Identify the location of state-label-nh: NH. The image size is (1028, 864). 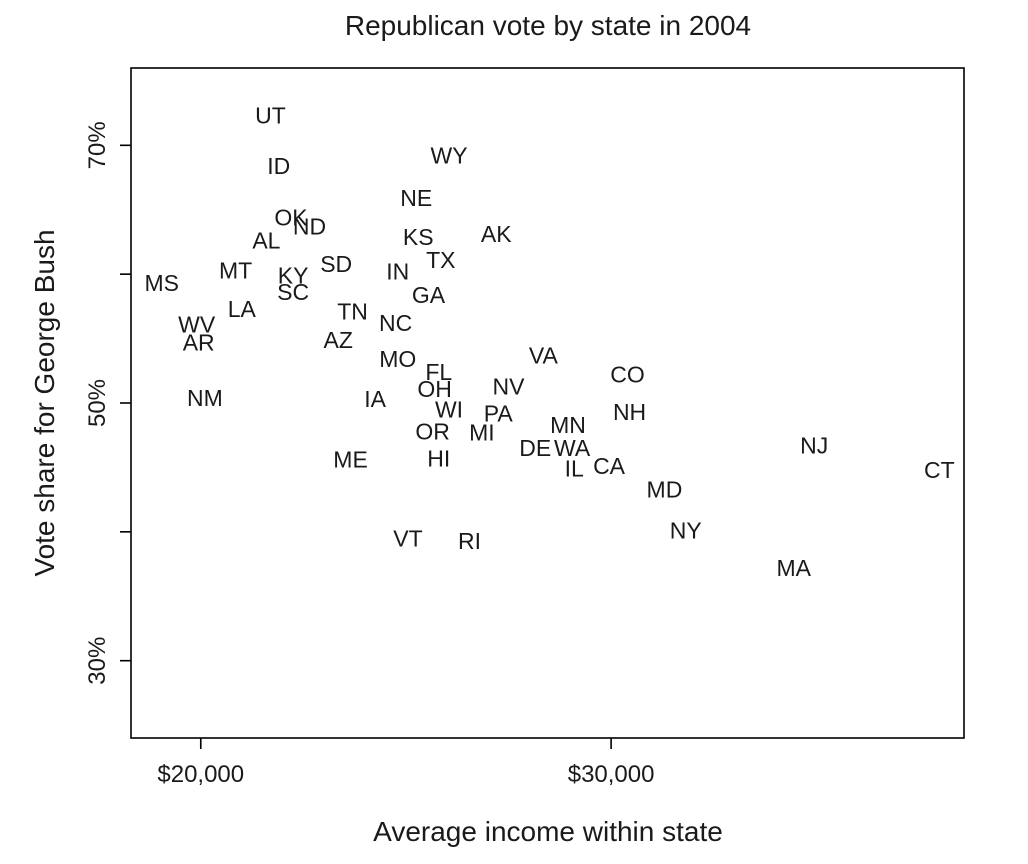
(629, 412).